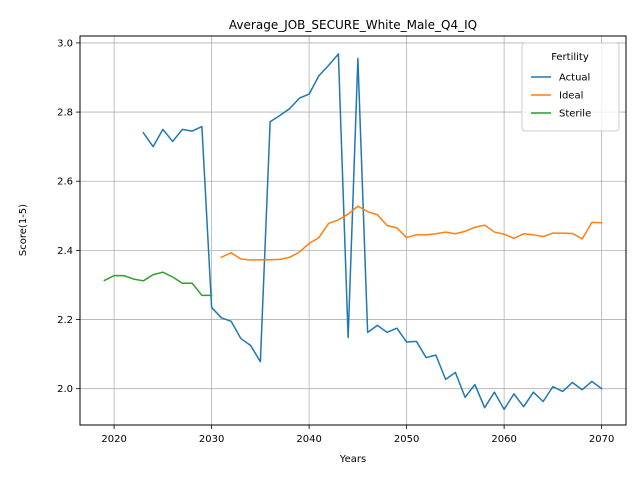  I want to click on x-tick-label: 2070, so click(601, 439).